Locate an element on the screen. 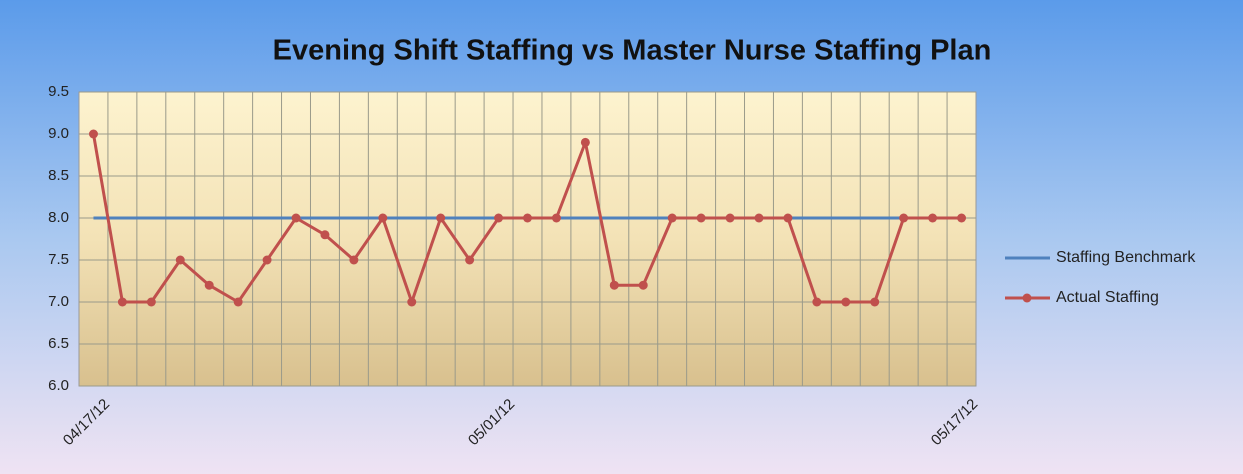 Image resolution: width=1243 pixels, height=474 pixels. legend-marker is located at coordinates (1027, 298).